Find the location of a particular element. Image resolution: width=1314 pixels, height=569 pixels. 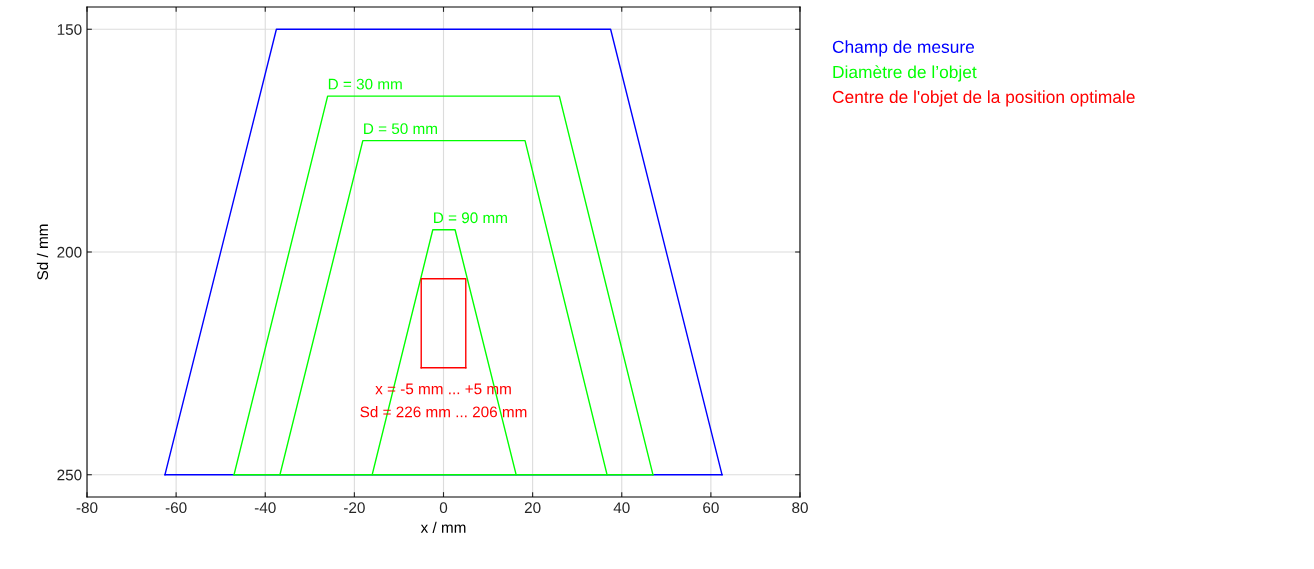

text: Champ de mesure is located at coordinates (903, 48).